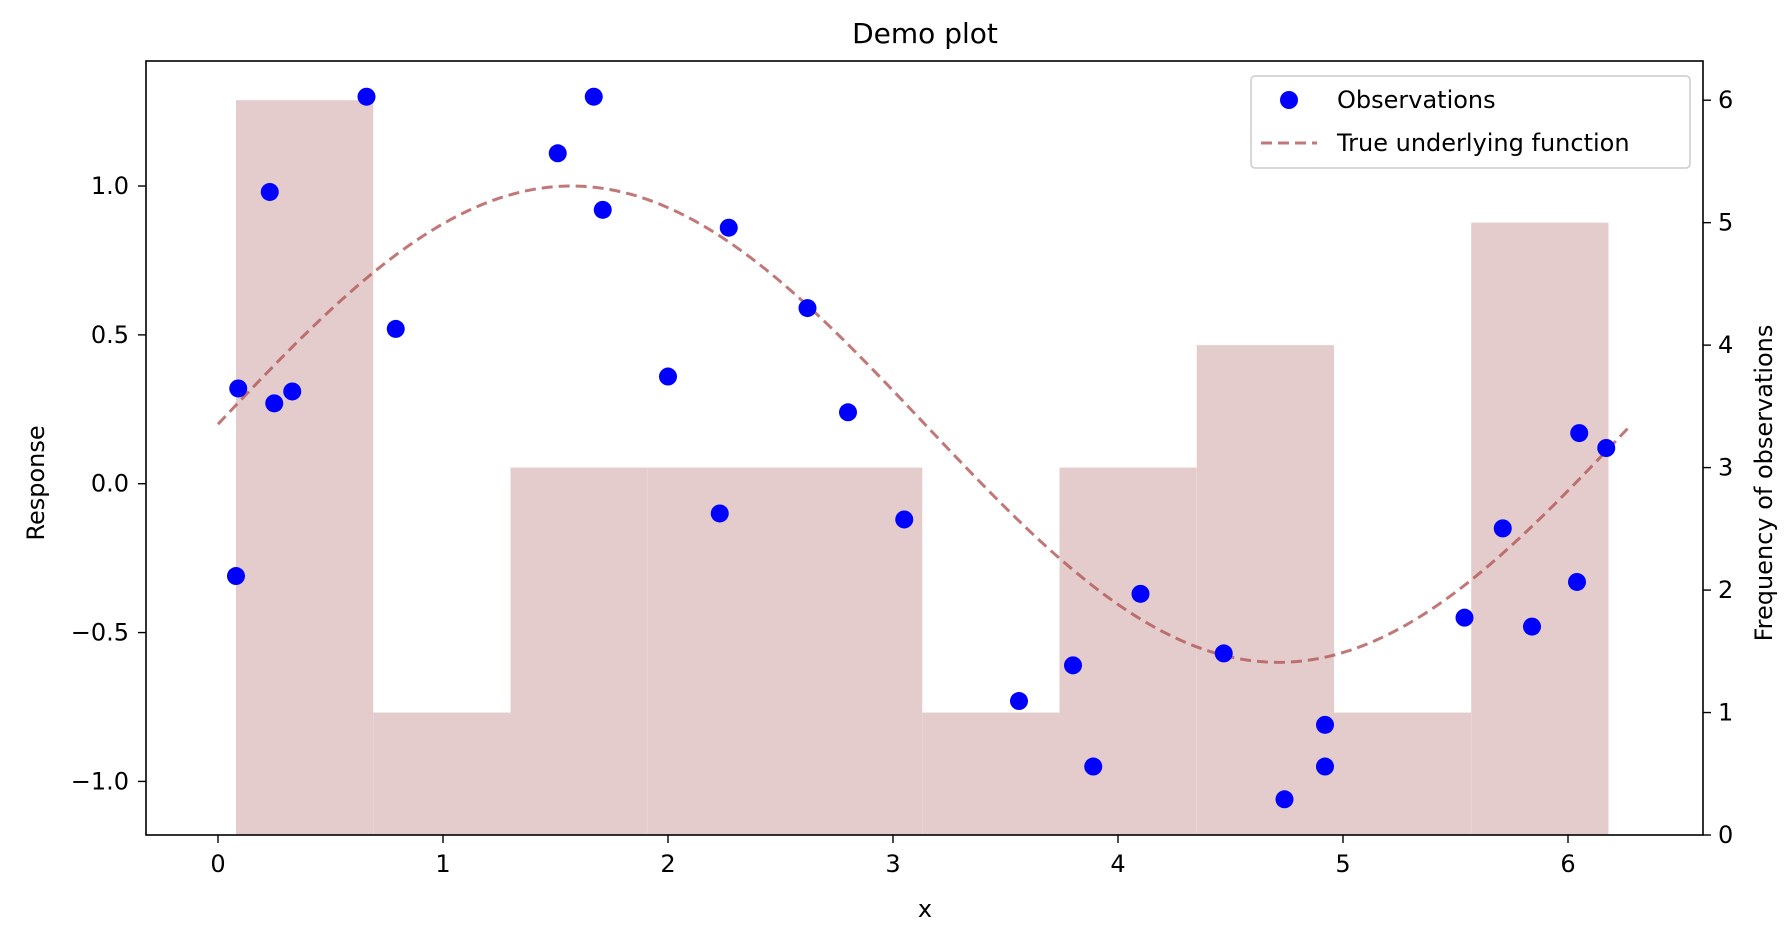 The height and width of the screenshot is (939, 1792). What do you see at coordinates (1764, 483) in the screenshot?
I see `y2-axis-label: Frequency of observations` at bounding box center [1764, 483].